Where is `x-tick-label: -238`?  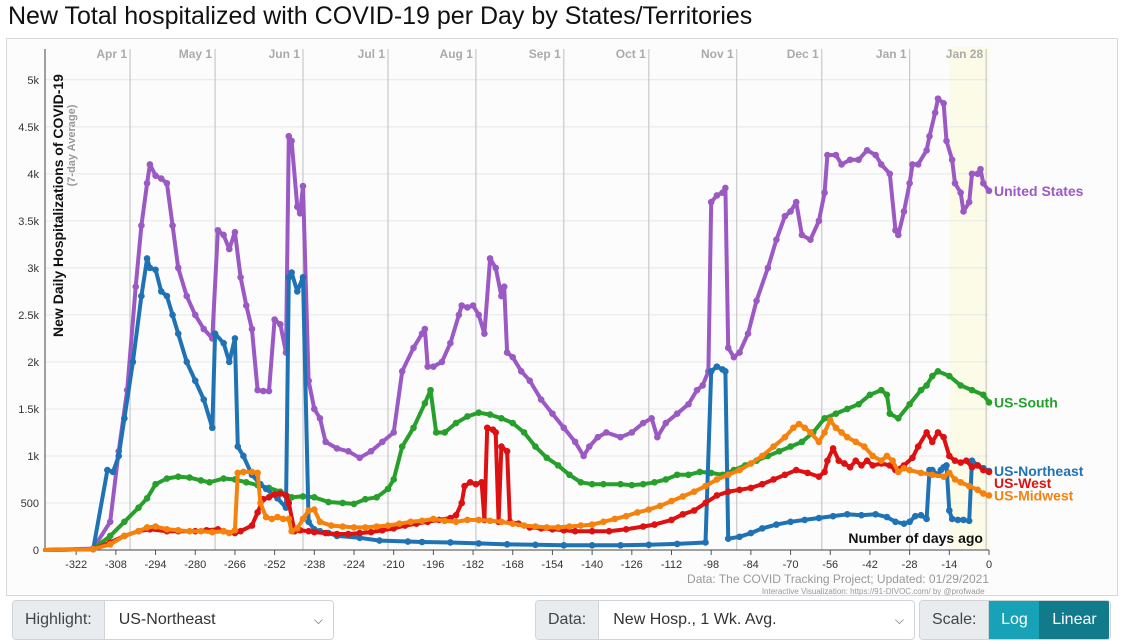
x-tick-label: -238 is located at coordinates (314, 565).